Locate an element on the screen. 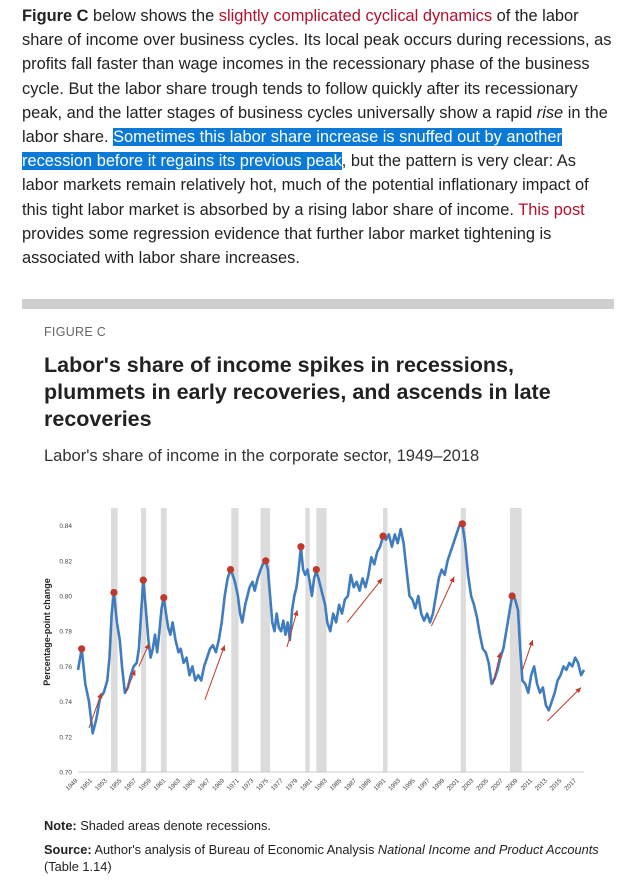  trend-arrows is located at coordinates (335, 652).